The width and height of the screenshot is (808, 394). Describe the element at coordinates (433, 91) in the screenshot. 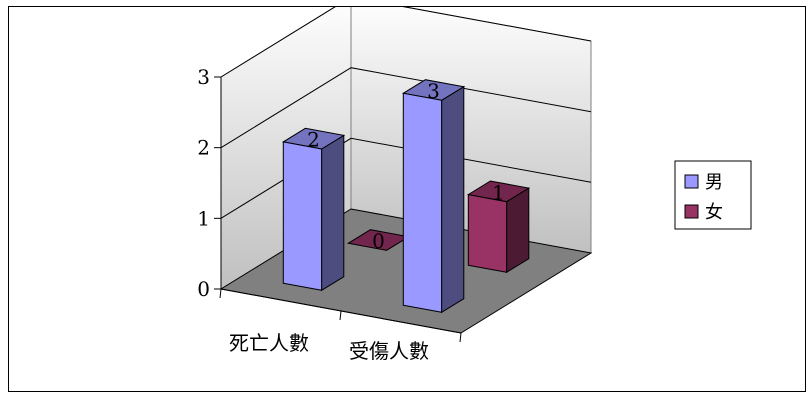

I see `data-label-0-1: 3` at that location.